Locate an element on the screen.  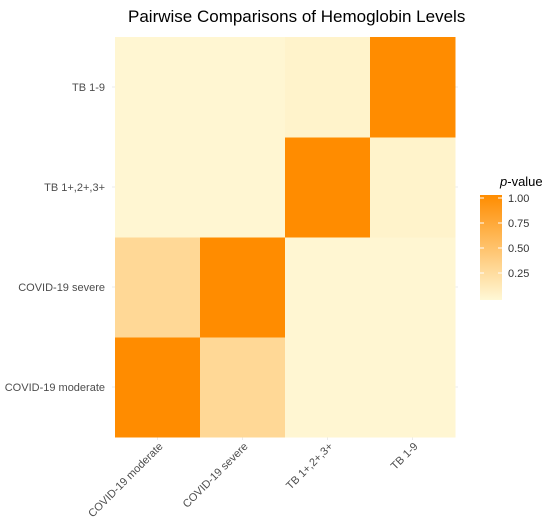
legend: p-value 1.00 0.75 0.50 0.25 is located at coordinates (511, 237).